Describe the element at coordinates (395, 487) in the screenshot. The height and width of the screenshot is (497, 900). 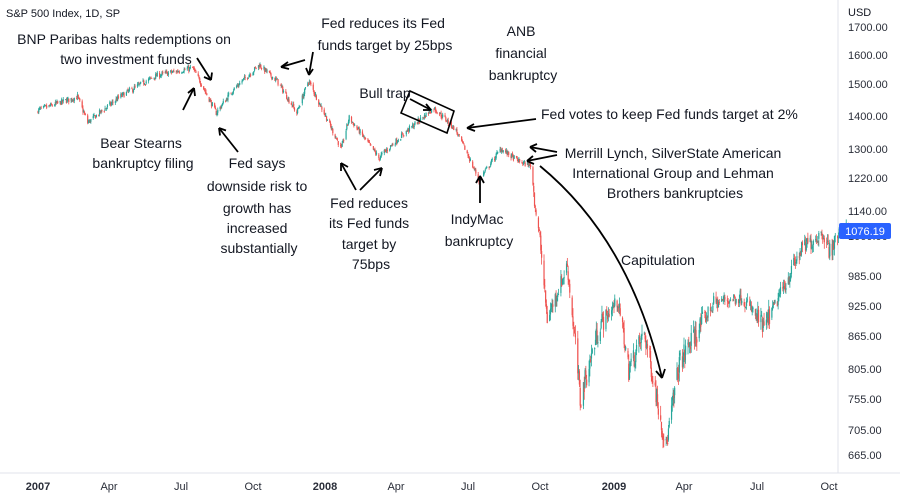
I see `x-tick-label: Apr` at that location.